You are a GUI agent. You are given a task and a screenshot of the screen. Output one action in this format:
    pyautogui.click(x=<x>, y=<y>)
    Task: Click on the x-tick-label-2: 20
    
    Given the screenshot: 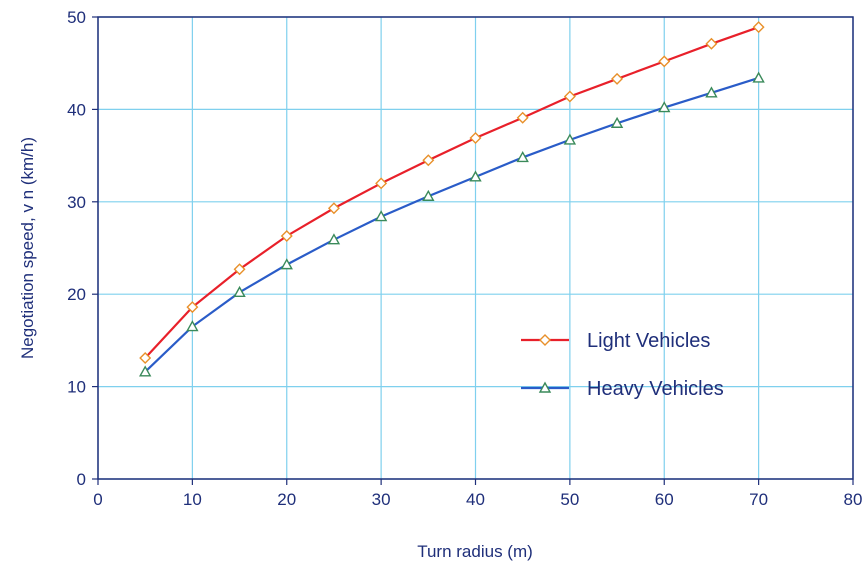 What is the action you would take?
    pyautogui.click(x=286, y=499)
    